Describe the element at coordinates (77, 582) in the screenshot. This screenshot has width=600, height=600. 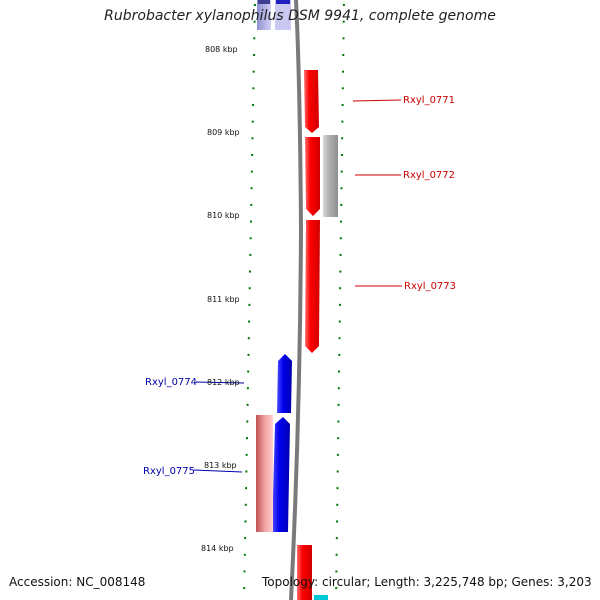
I see `accession-text: Accession: NC_008148` at that location.